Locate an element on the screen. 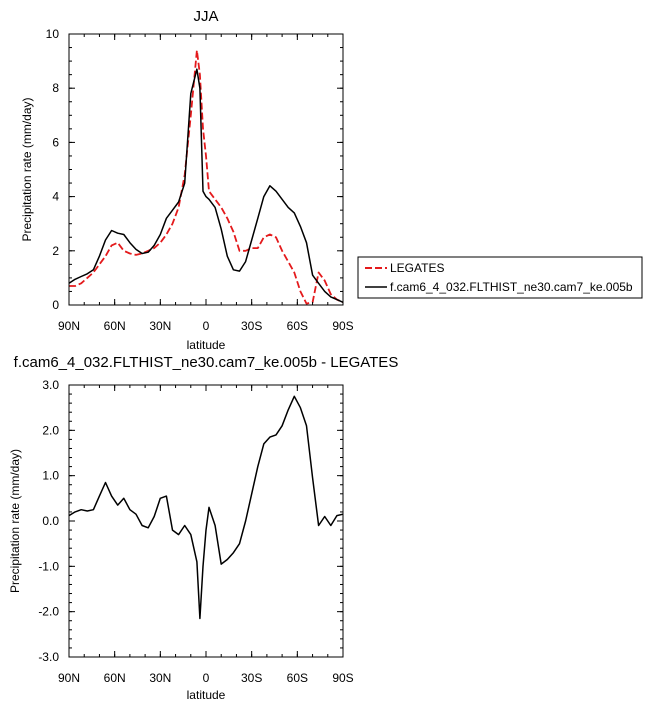  y-tick-label: 0.0 is located at coordinates (50, 521).